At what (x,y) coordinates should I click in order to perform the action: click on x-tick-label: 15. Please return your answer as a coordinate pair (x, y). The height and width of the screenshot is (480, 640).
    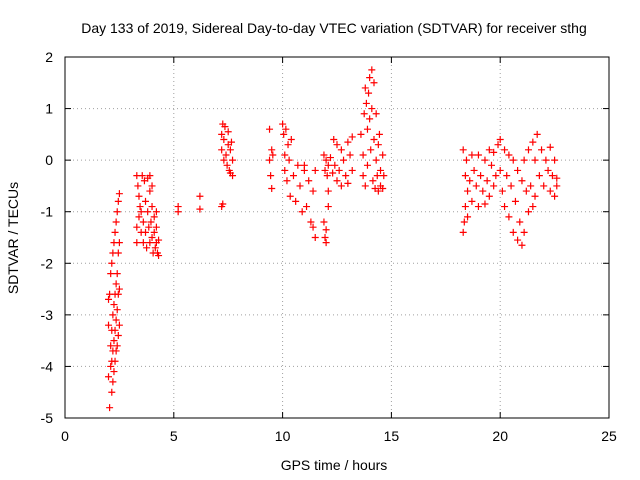
    Looking at the image, I should click on (392, 436).